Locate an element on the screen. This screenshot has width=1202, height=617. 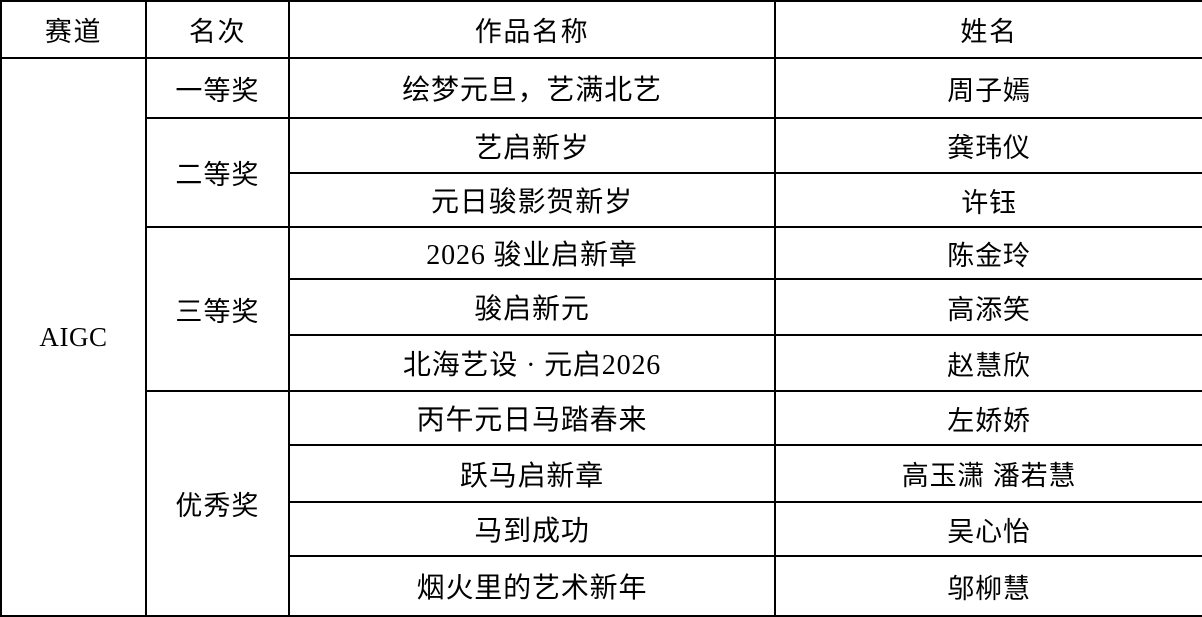
table-row: 骏启新元 高添笑 is located at coordinates (601, 307).